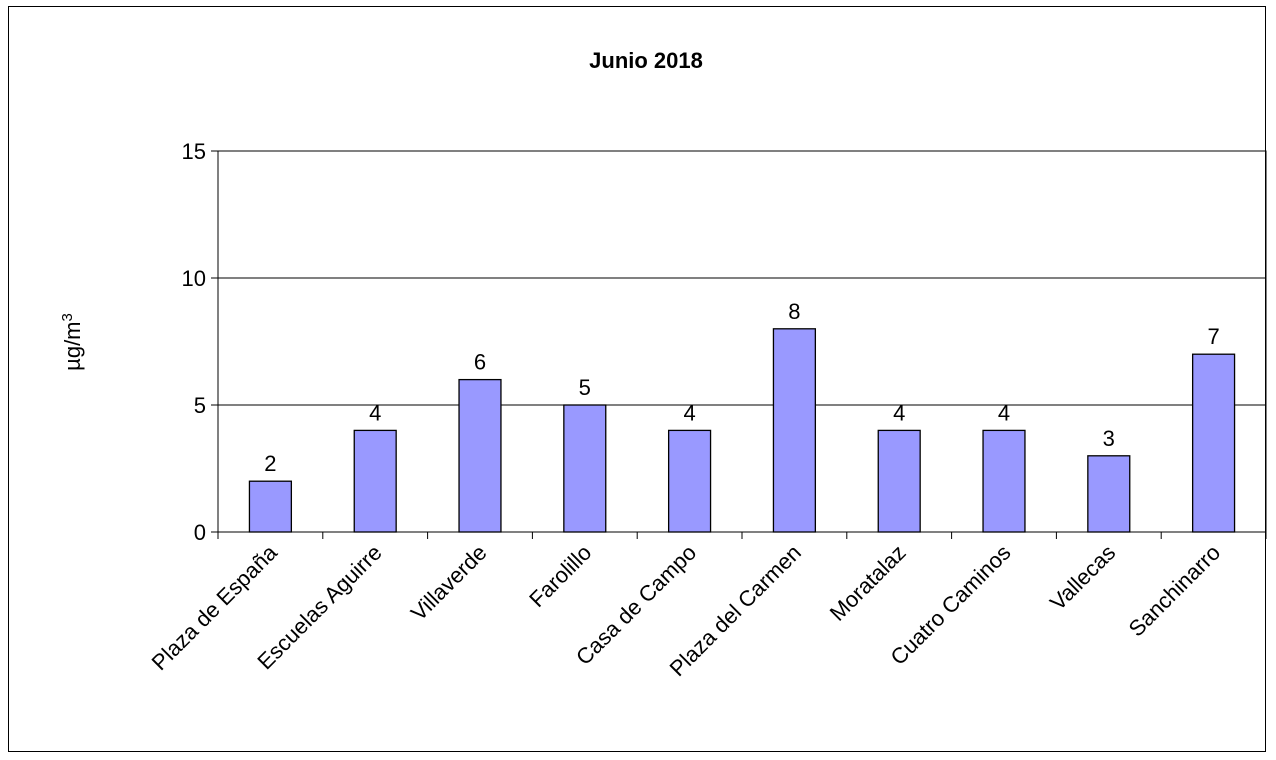 This screenshot has width=1276, height=760. What do you see at coordinates (794, 311) in the screenshot?
I see `data-label: 8` at bounding box center [794, 311].